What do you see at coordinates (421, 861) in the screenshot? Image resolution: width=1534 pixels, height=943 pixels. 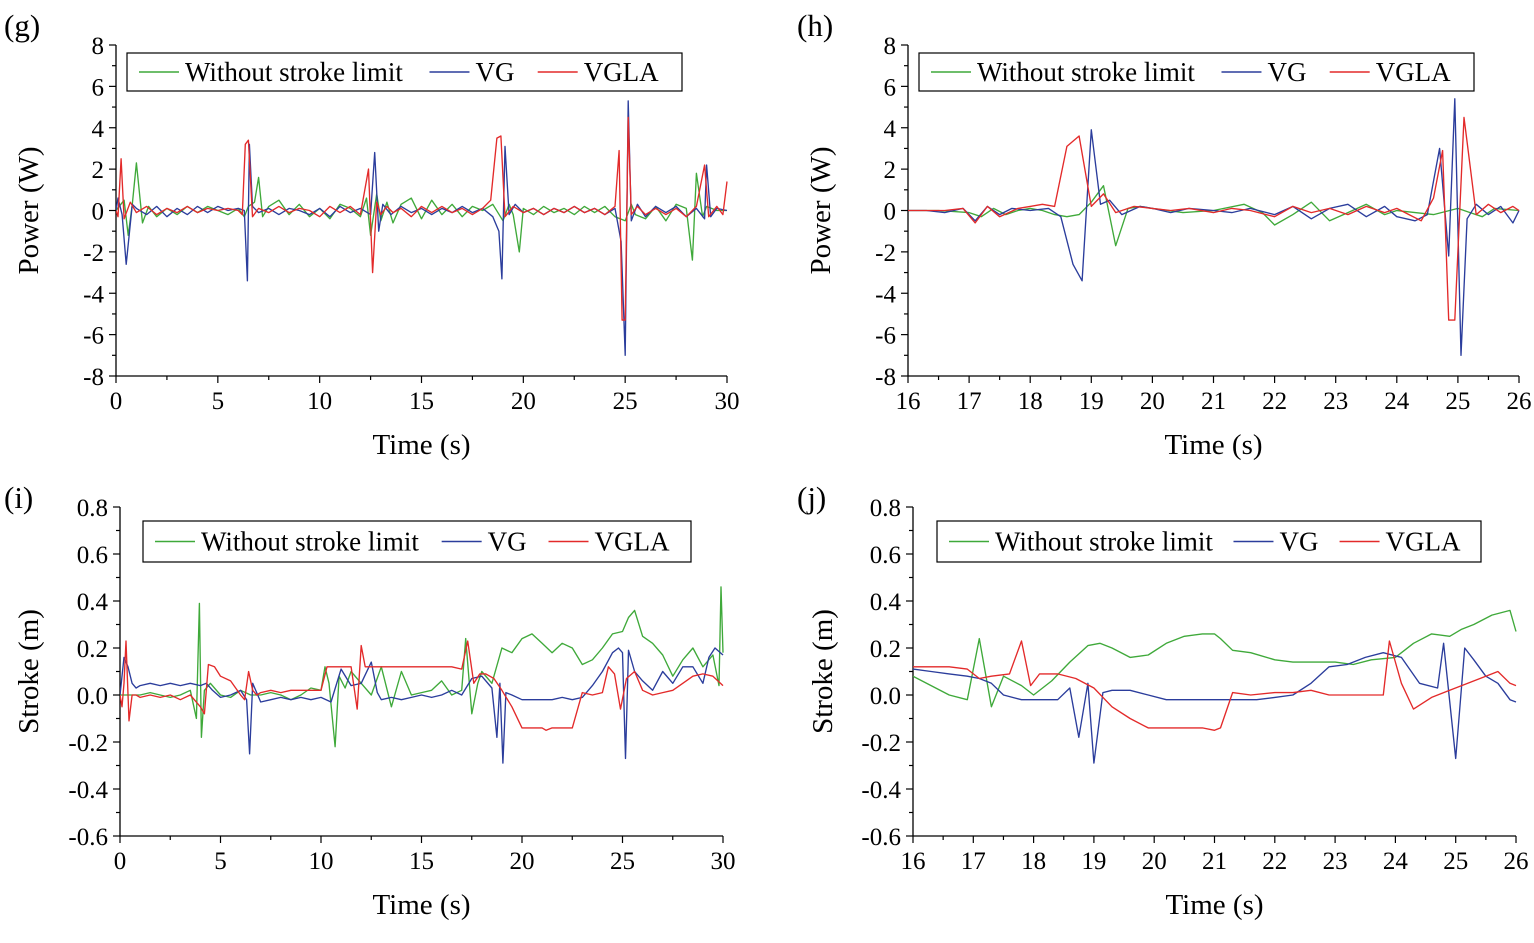 I see `x-tick-label: 15` at bounding box center [421, 861].